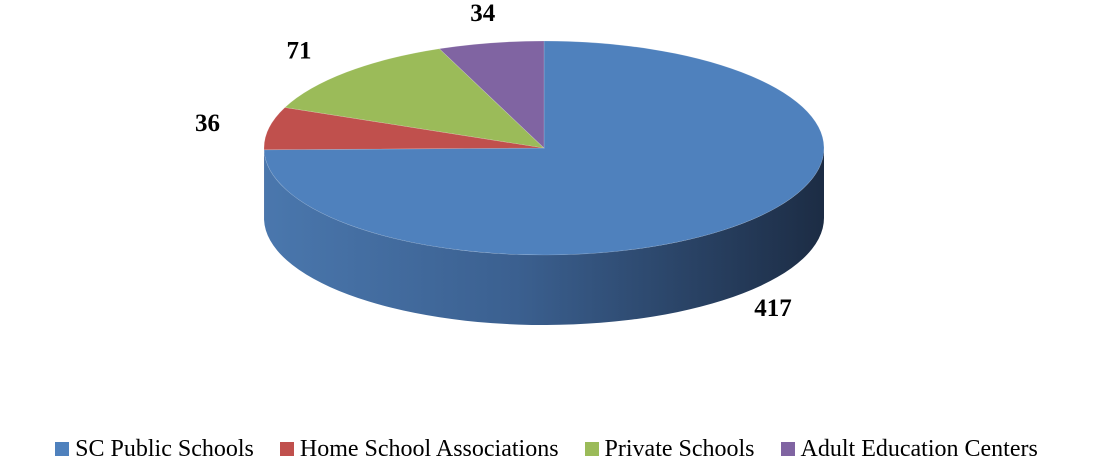 This screenshot has height=469, width=1093. Describe the element at coordinates (298, 50) in the screenshot. I see `data-label-private-schools: 71` at that location.